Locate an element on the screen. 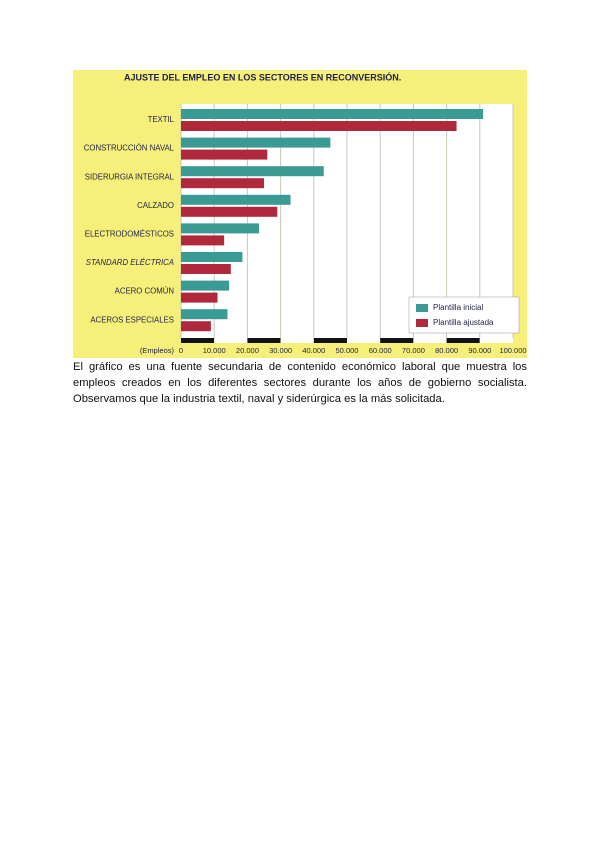  x-tick-label: 10.000 is located at coordinates (214, 350).